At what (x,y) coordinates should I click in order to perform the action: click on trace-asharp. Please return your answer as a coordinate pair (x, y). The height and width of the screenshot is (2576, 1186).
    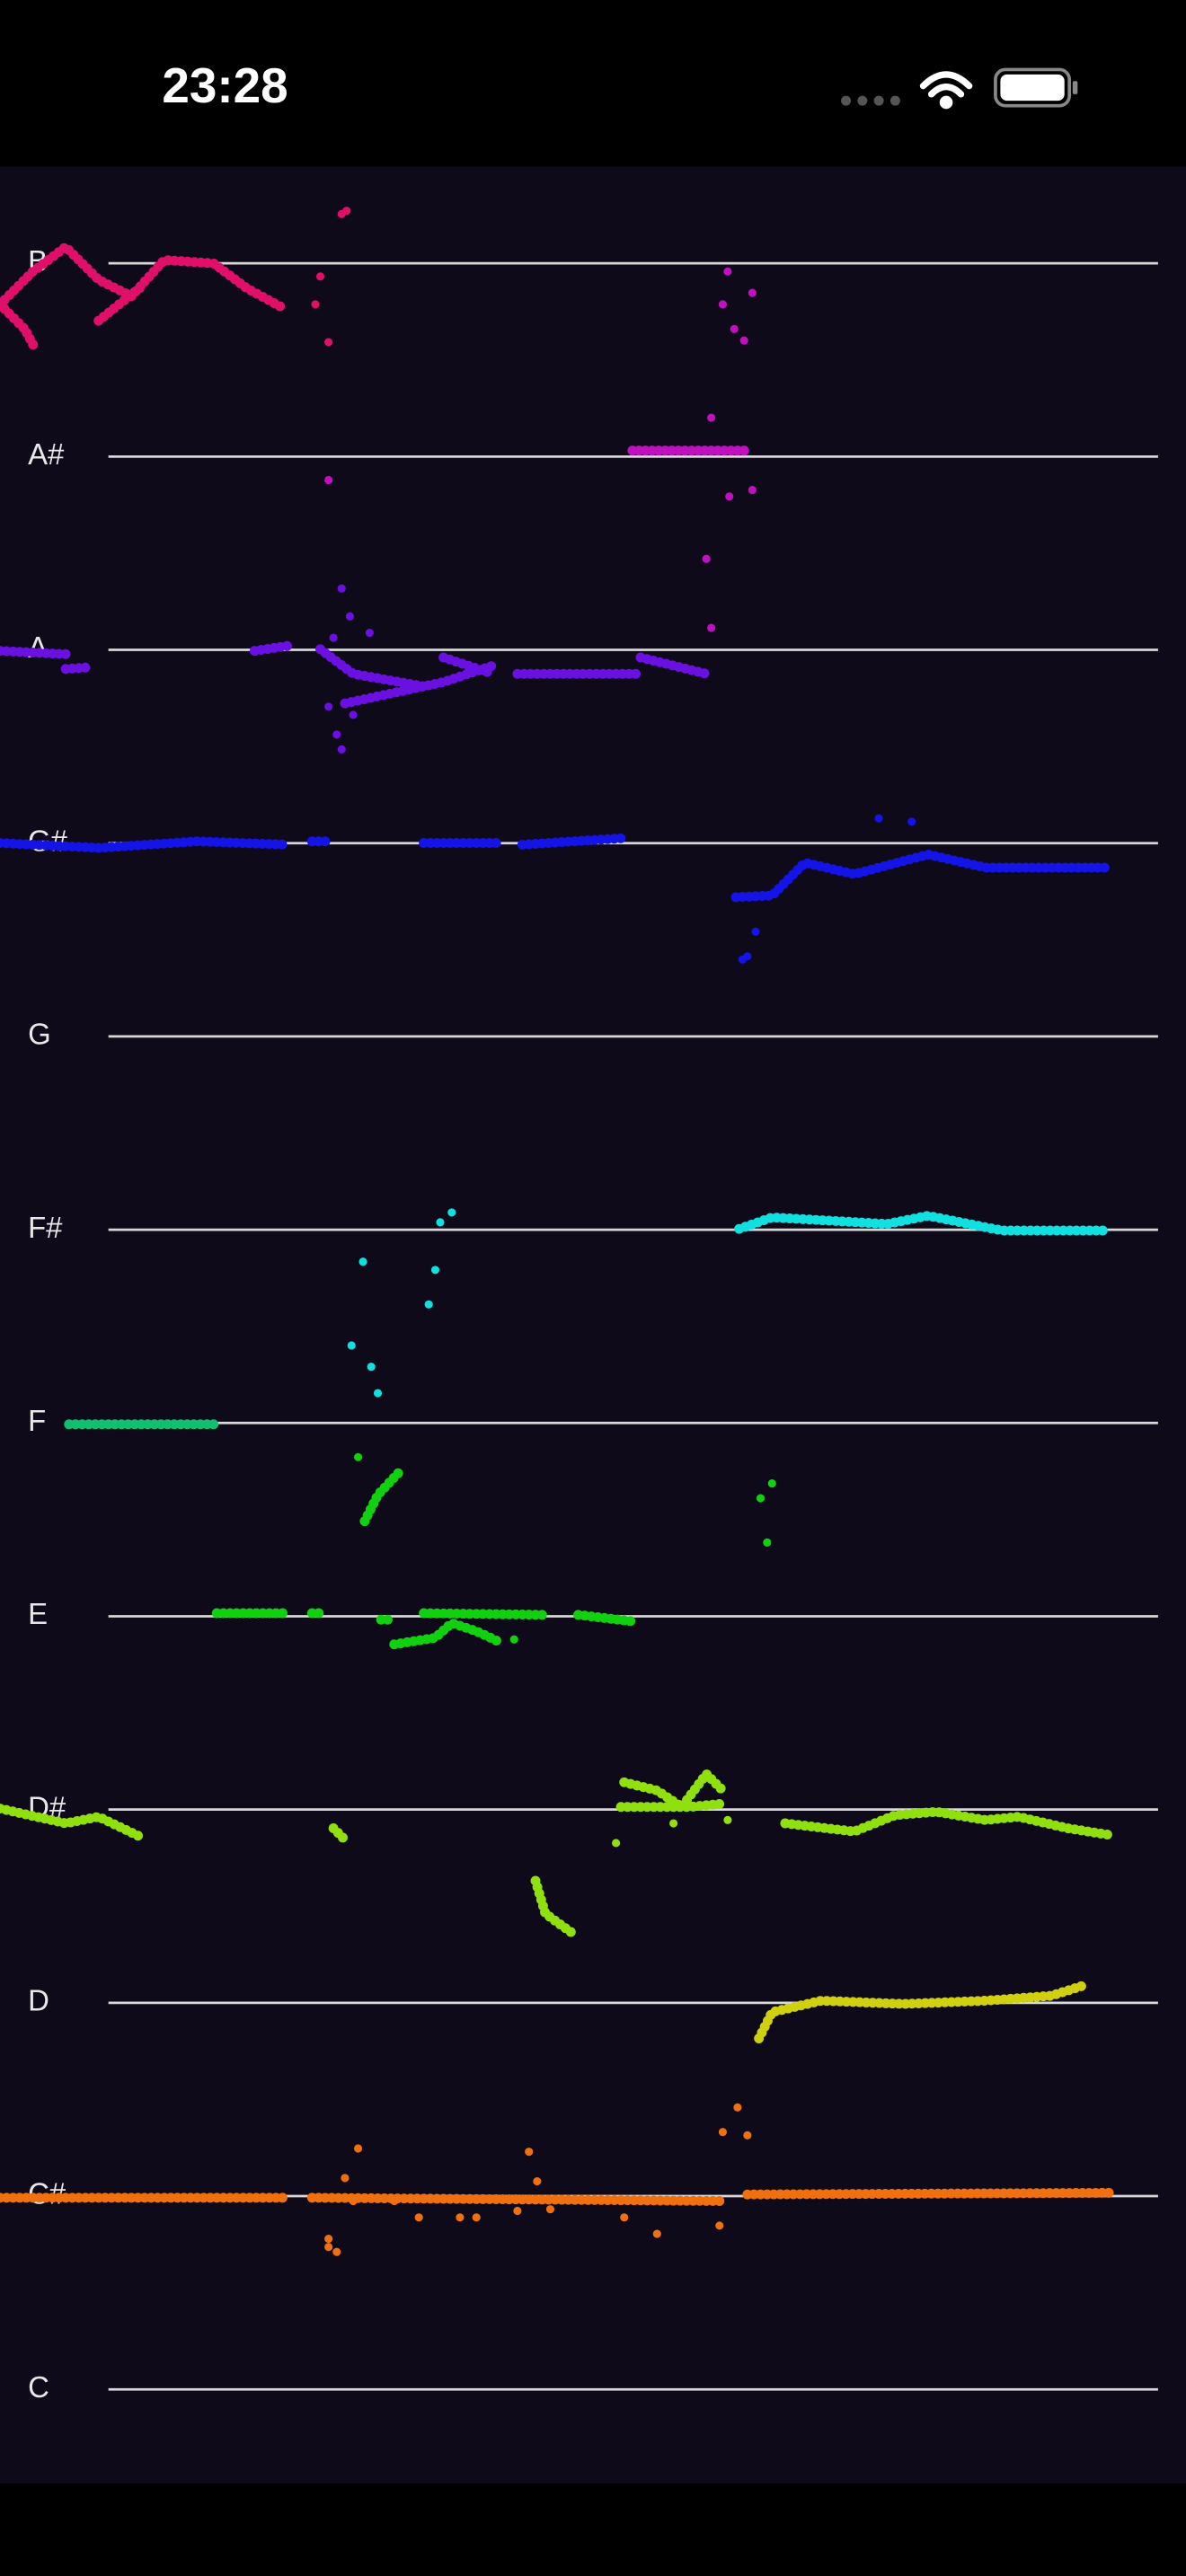
    Looking at the image, I should click on (540, 449).